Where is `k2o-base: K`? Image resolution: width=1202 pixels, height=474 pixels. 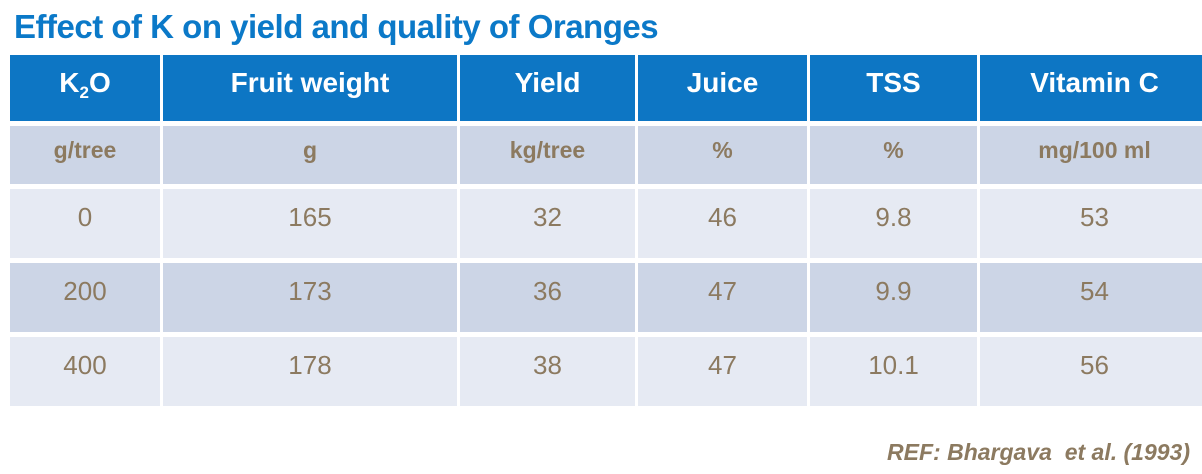 k2o-base: K is located at coordinates (69, 83).